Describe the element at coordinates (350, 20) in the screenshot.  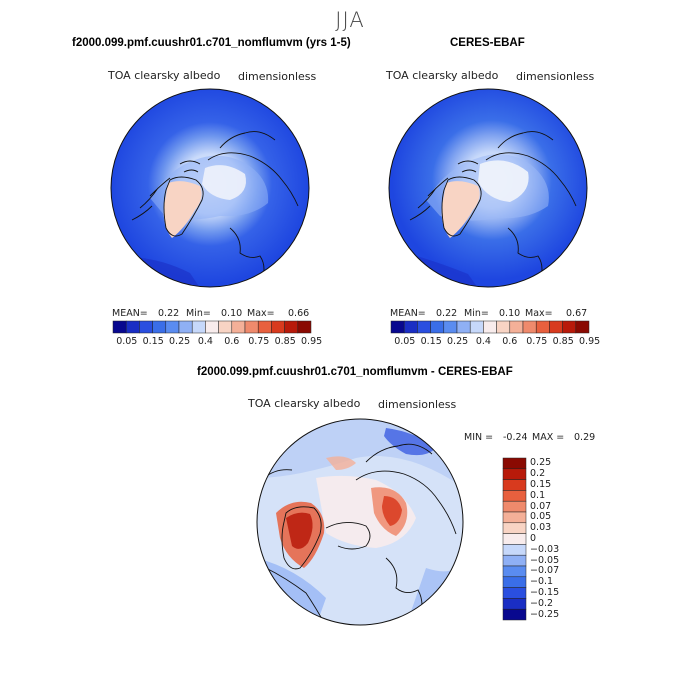
I see `season-title: JJA` at that location.